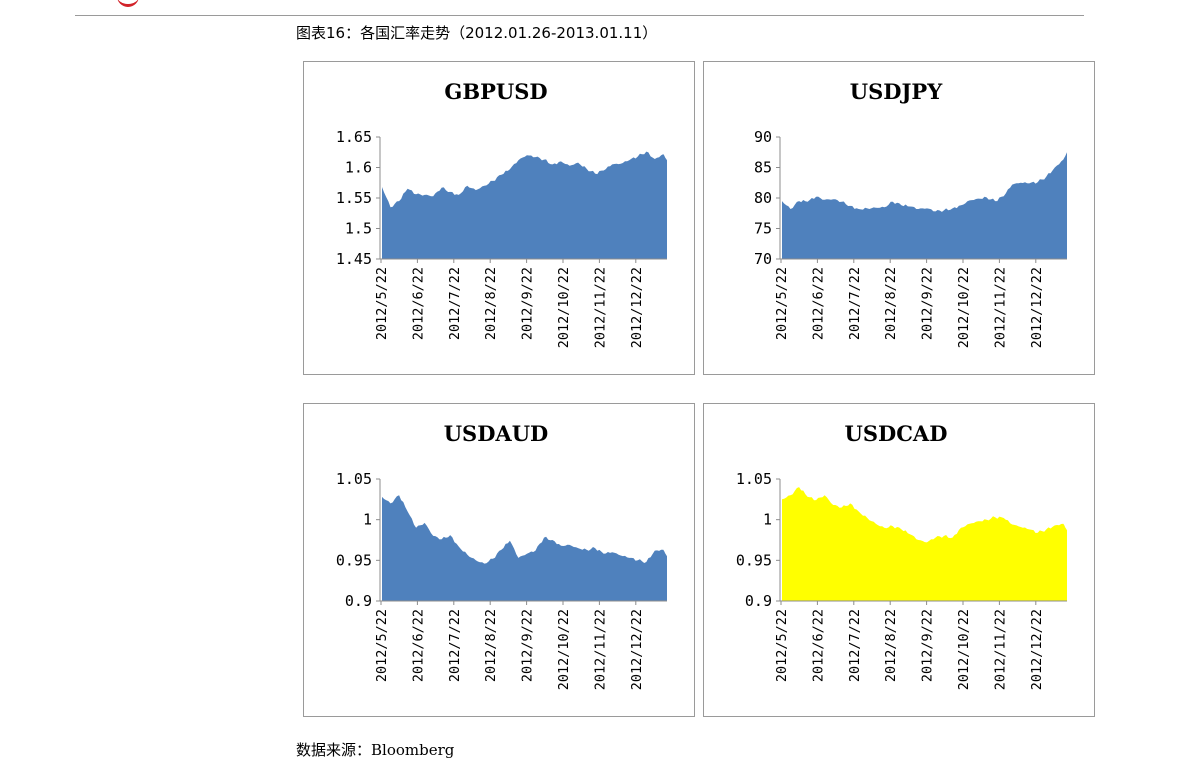 The image size is (1191, 782). I want to click on y-tick-label: 75, so click(763, 229).